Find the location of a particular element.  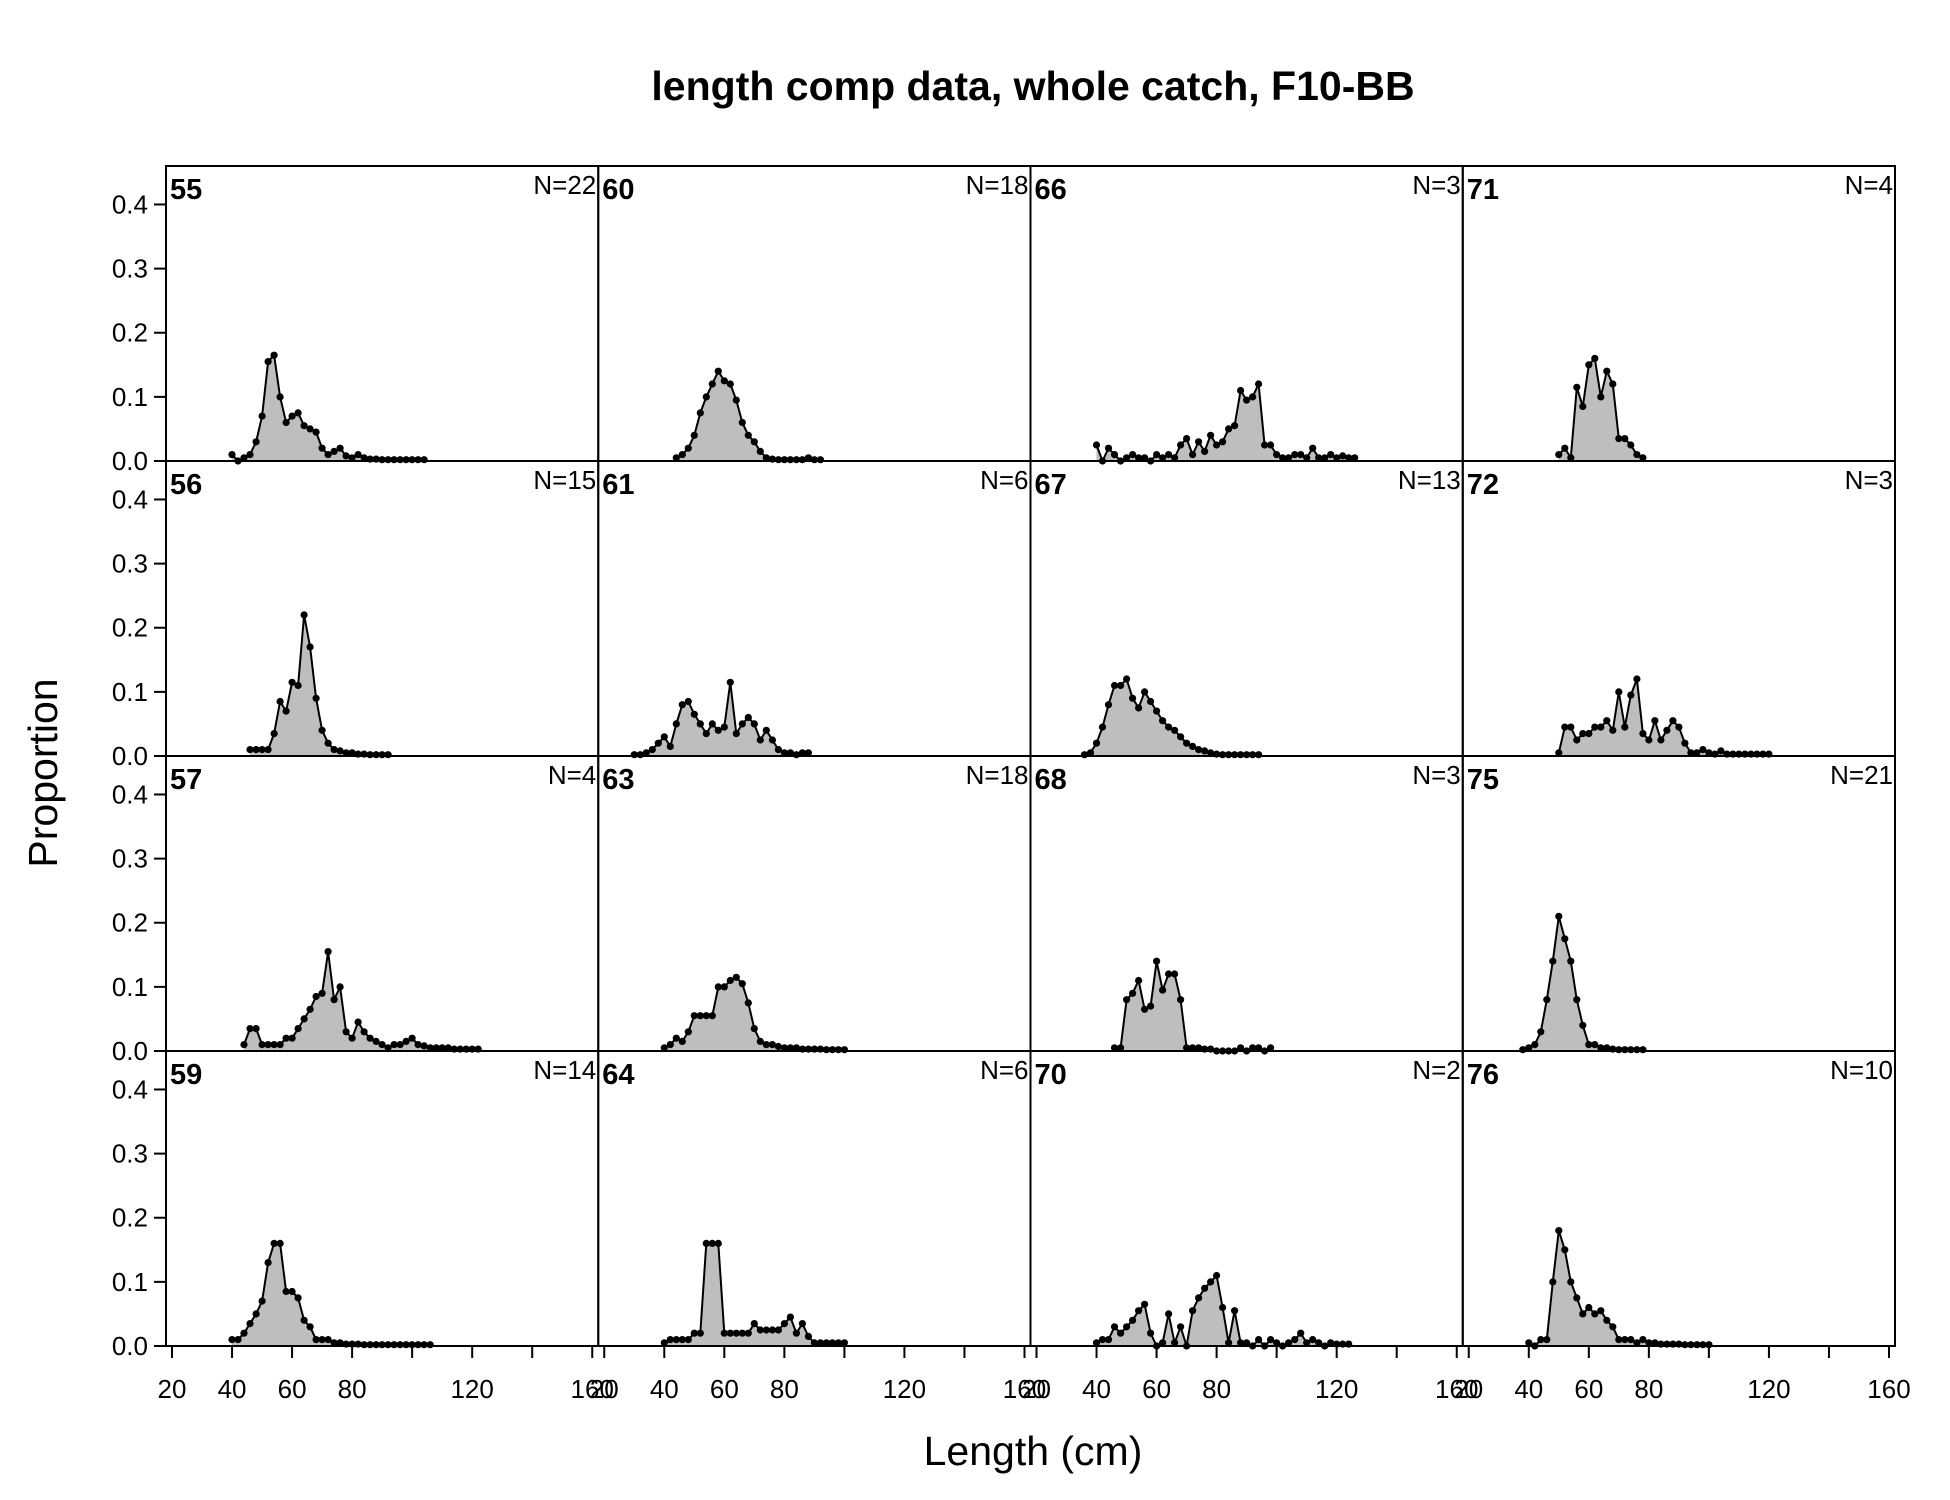

panel-71: 71 N=4 is located at coordinates (1678, 313).